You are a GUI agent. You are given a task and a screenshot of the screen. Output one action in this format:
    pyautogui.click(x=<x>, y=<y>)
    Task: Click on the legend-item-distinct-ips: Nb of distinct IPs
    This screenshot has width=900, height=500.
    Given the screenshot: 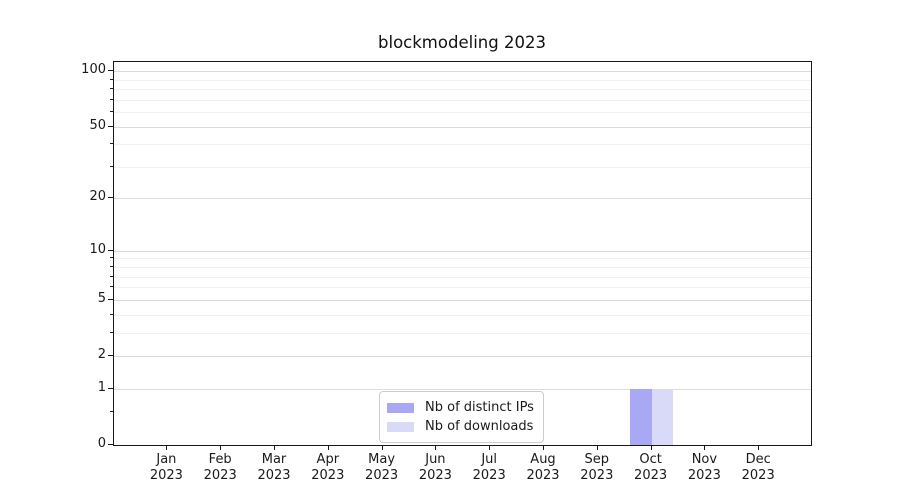 What is the action you would take?
    pyautogui.click(x=460, y=407)
    